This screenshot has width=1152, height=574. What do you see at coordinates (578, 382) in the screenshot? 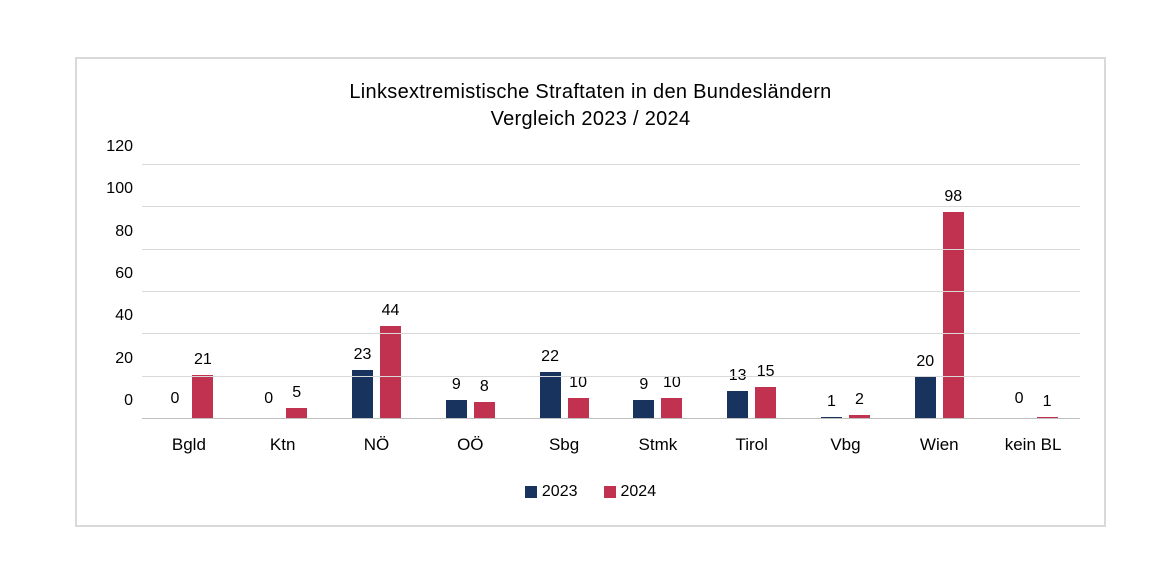
I see `bar-value-label-Sbg-2024: 10` at bounding box center [578, 382].